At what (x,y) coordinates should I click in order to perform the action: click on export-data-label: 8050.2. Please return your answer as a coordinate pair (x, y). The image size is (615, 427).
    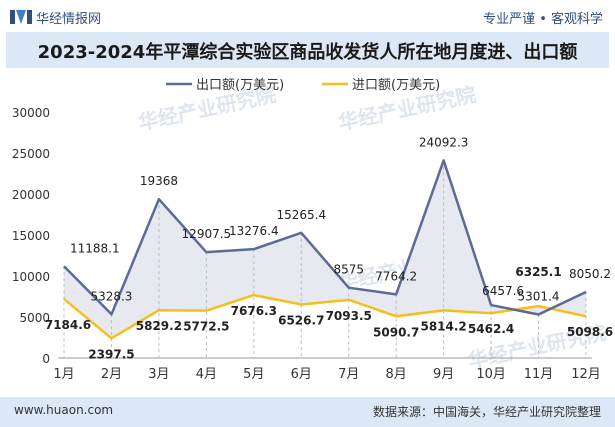
    Looking at the image, I should click on (590, 274).